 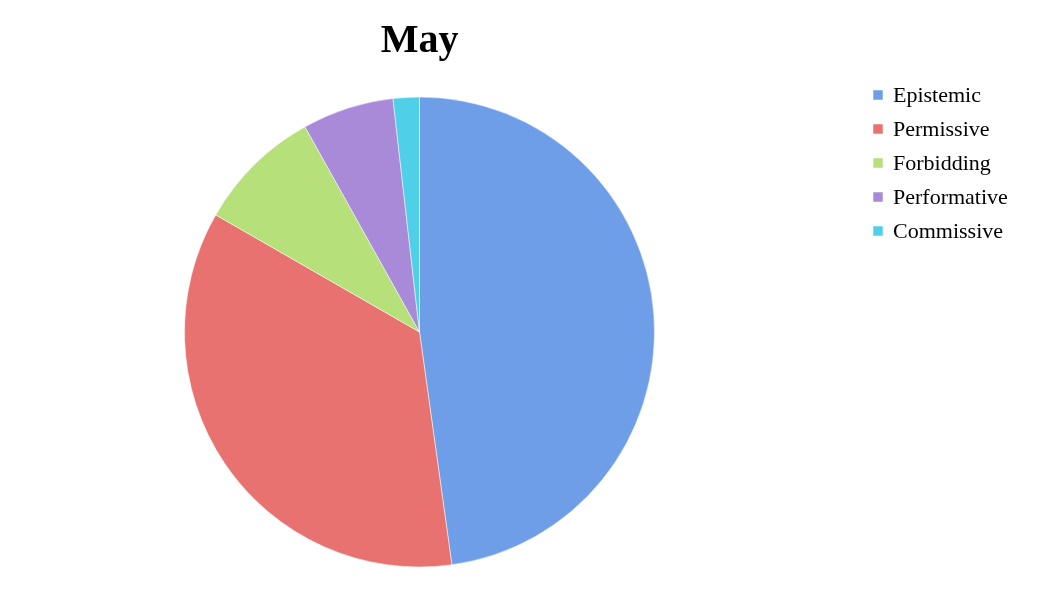 What do you see at coordinates (937, 94) in the screenshot?
I see `legend-label: Epistemic` at bounding box center [937, 94].